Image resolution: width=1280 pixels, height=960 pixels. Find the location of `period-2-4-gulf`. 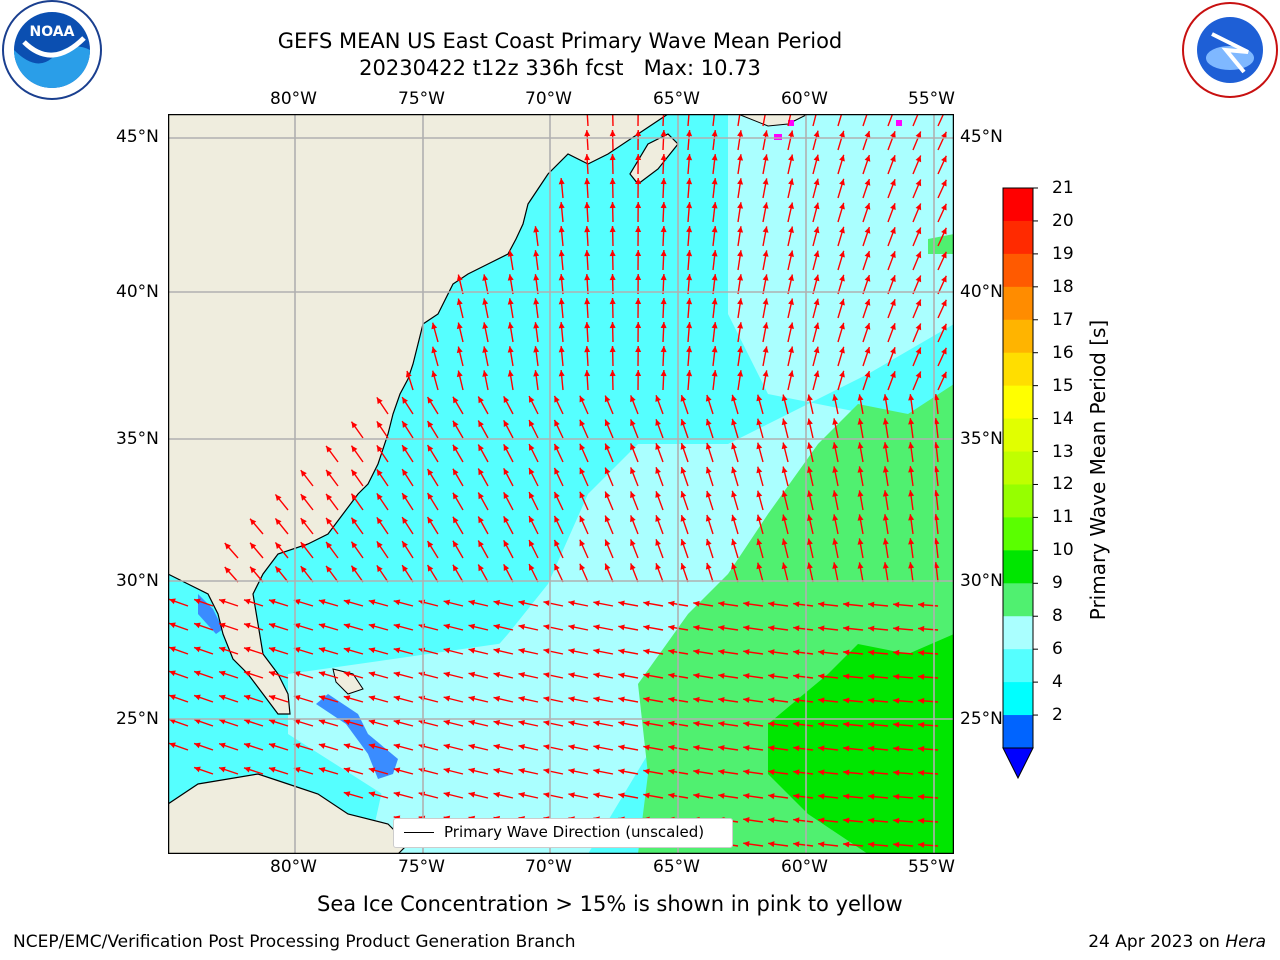

period-2-4-gulf is located at coordinates (210, 614).